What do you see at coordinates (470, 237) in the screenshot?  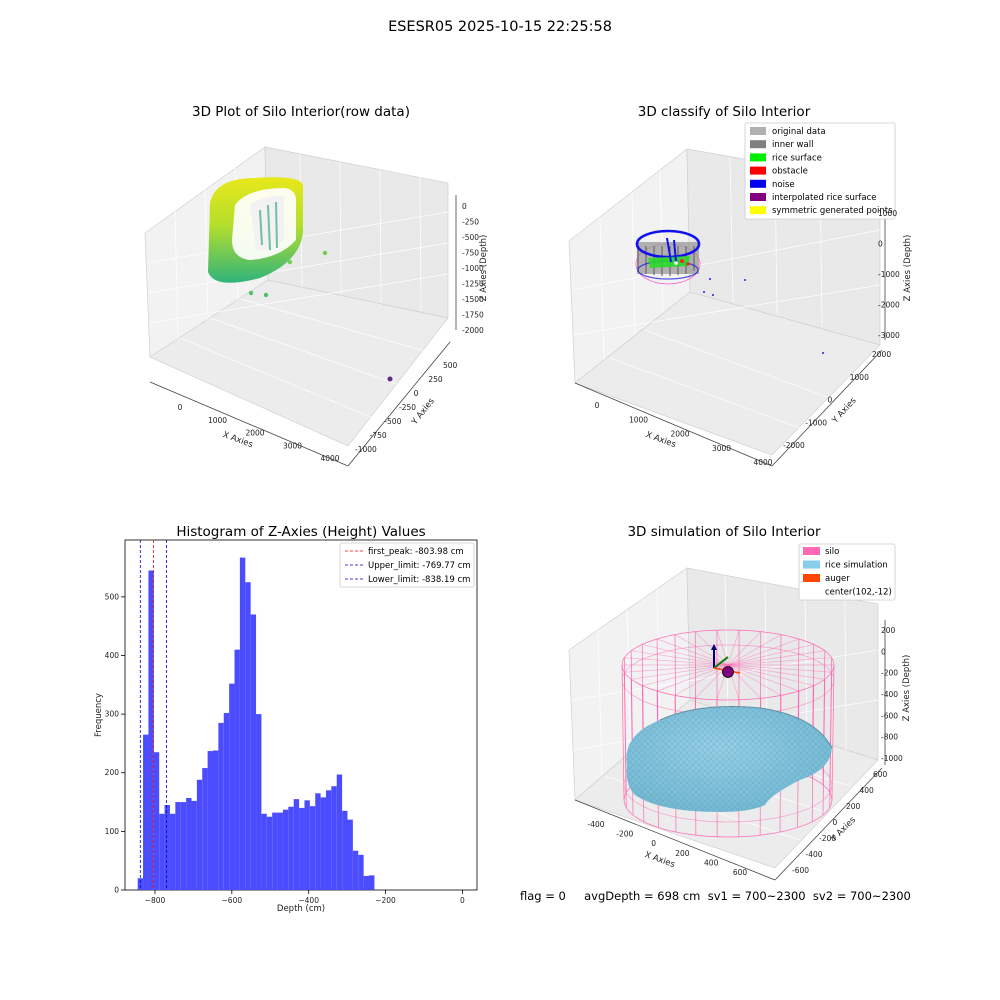 I see `panel1-z-tick-label: -500` at bounding box center [470, 237].